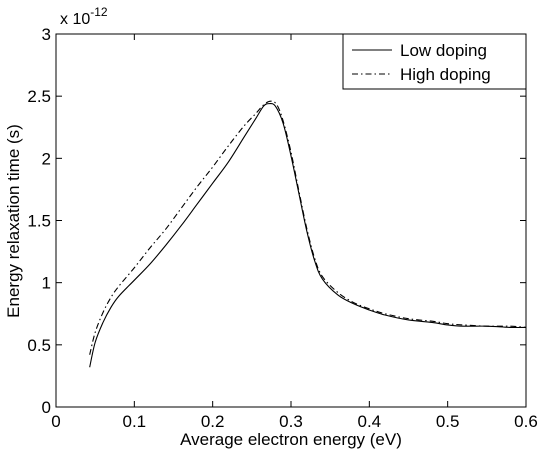 The height and width of the screenshot is (453, 545). What do you see at coordinates (39, 221) in the screenshot?
I see `y-tick-label: 1.5` at bounding box center [39, 221].